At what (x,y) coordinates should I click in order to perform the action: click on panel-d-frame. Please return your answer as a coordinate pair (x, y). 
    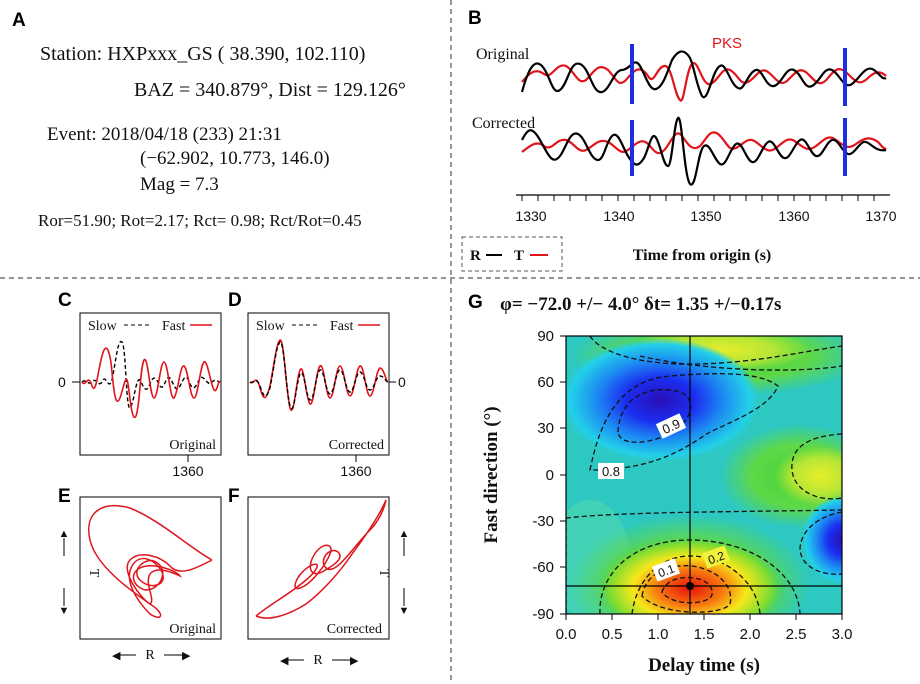
    Looking at the image, I should click on (318, 384).